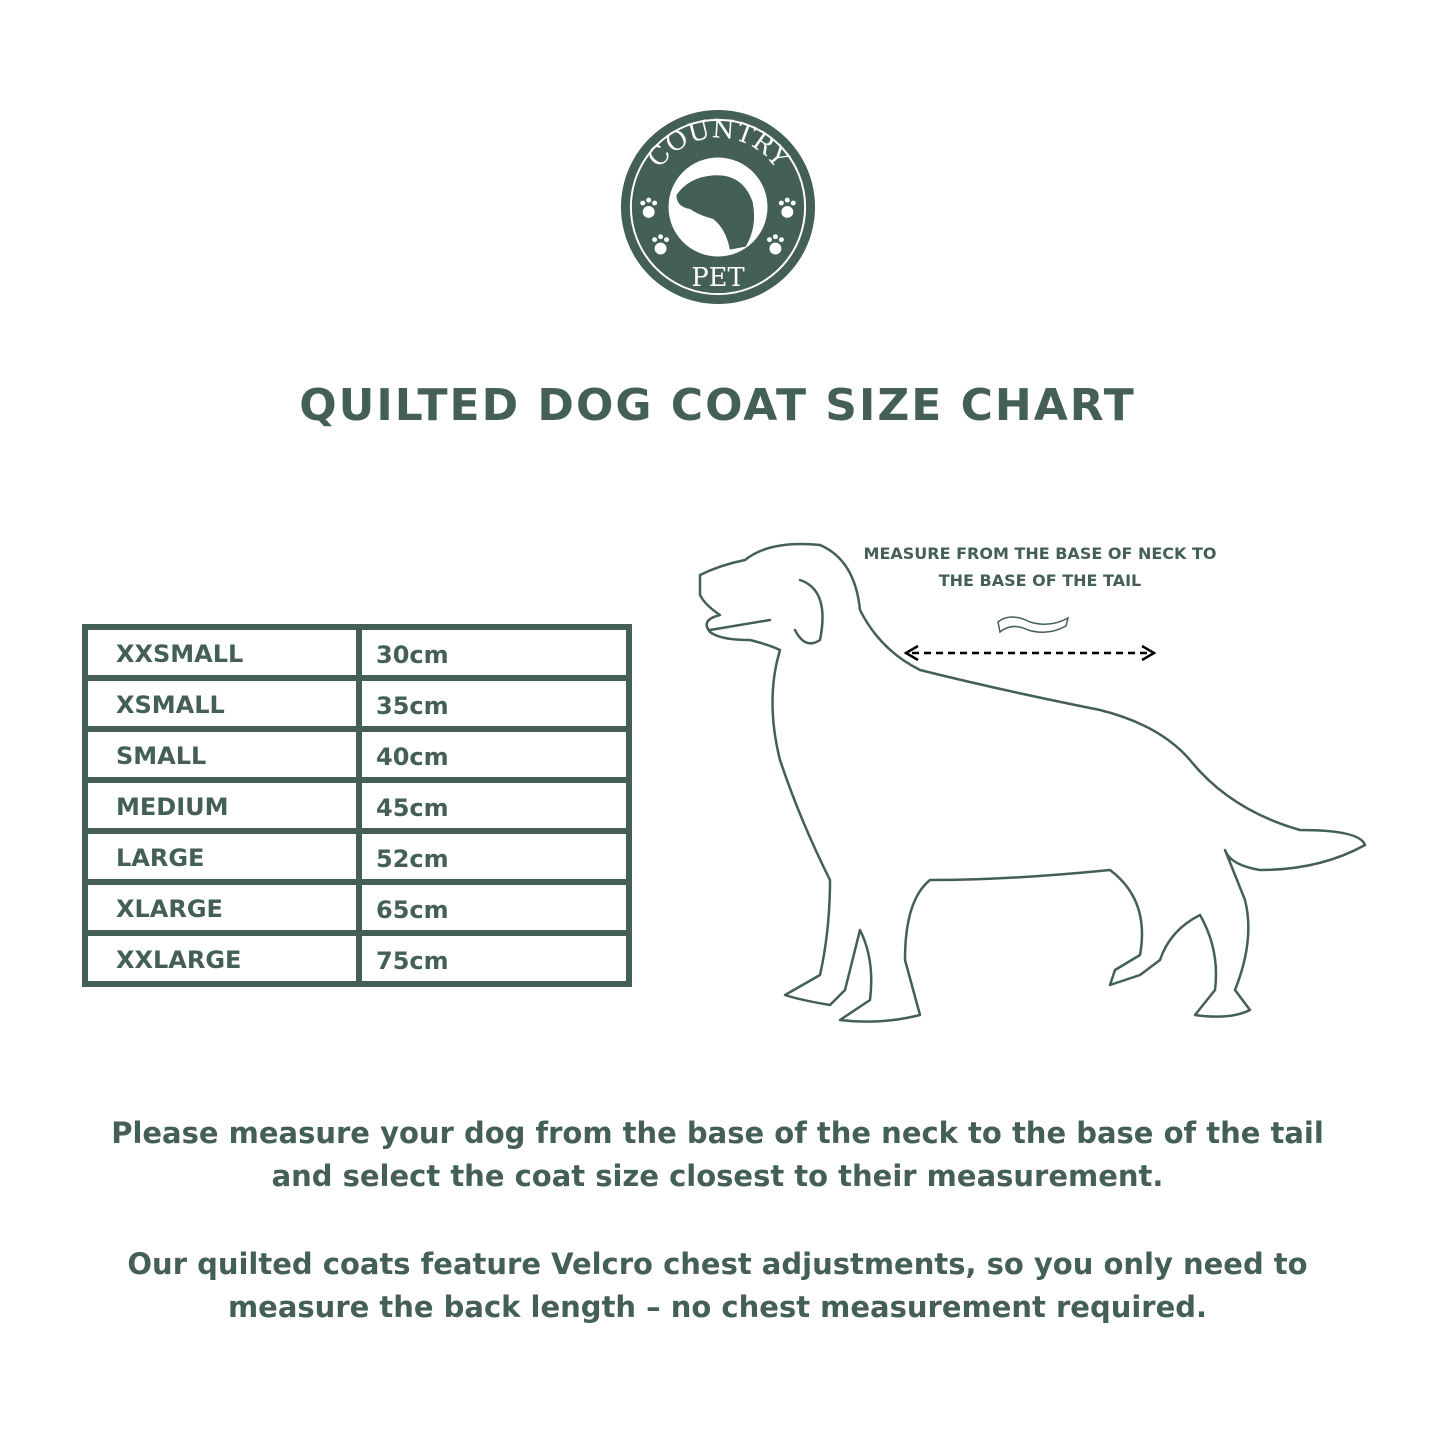 Image resolution: width=1445 pixels, height=1445 pixels. I want to click on table-row: XXLARGE 75cm, so click(357, 958).